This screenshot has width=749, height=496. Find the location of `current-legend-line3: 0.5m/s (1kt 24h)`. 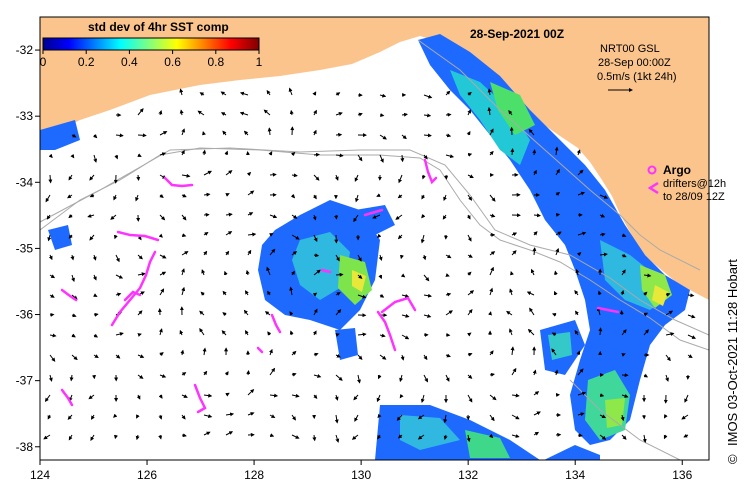

current-legend-line3: 0.5m/s (1kt 24h) is located at coordinates (636, 77).